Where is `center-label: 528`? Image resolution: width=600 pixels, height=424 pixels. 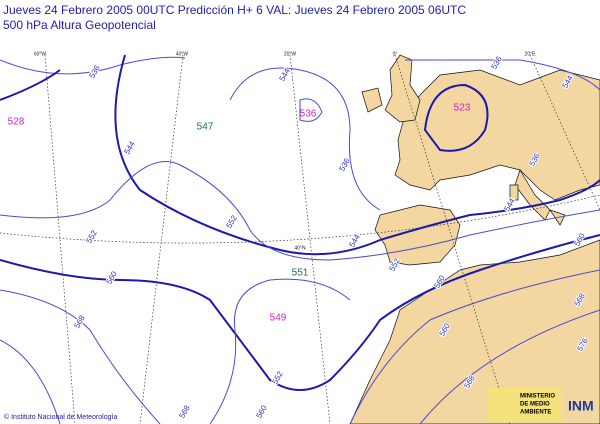 center-label: 528 is located at coordinates (16, 122).